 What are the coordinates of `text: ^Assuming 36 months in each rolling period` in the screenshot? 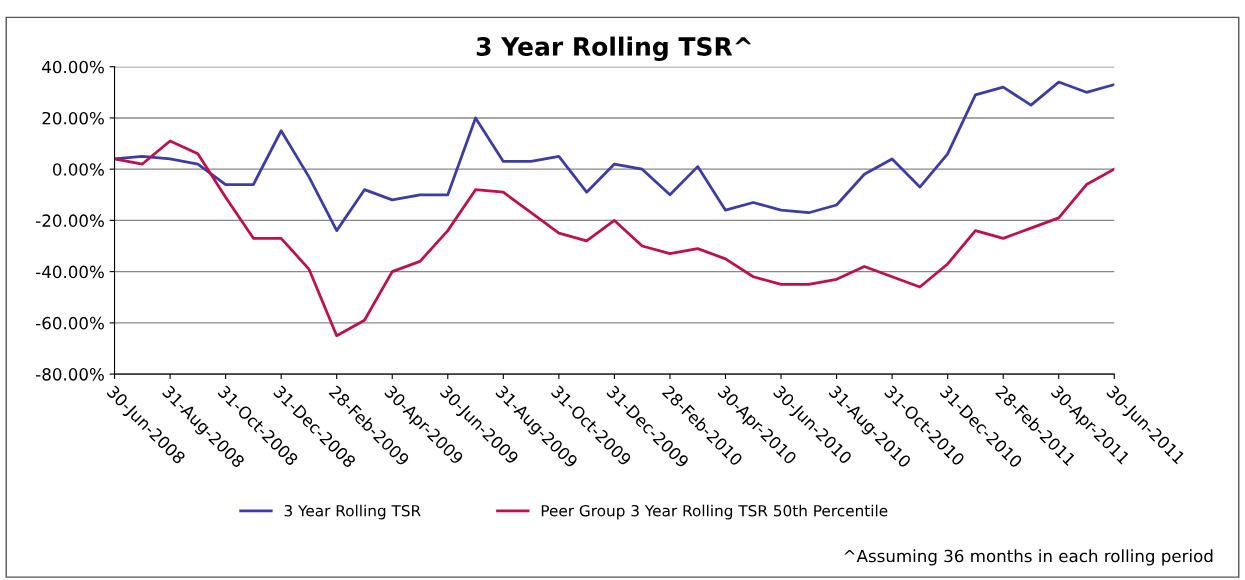 It's located at (1028, 557).